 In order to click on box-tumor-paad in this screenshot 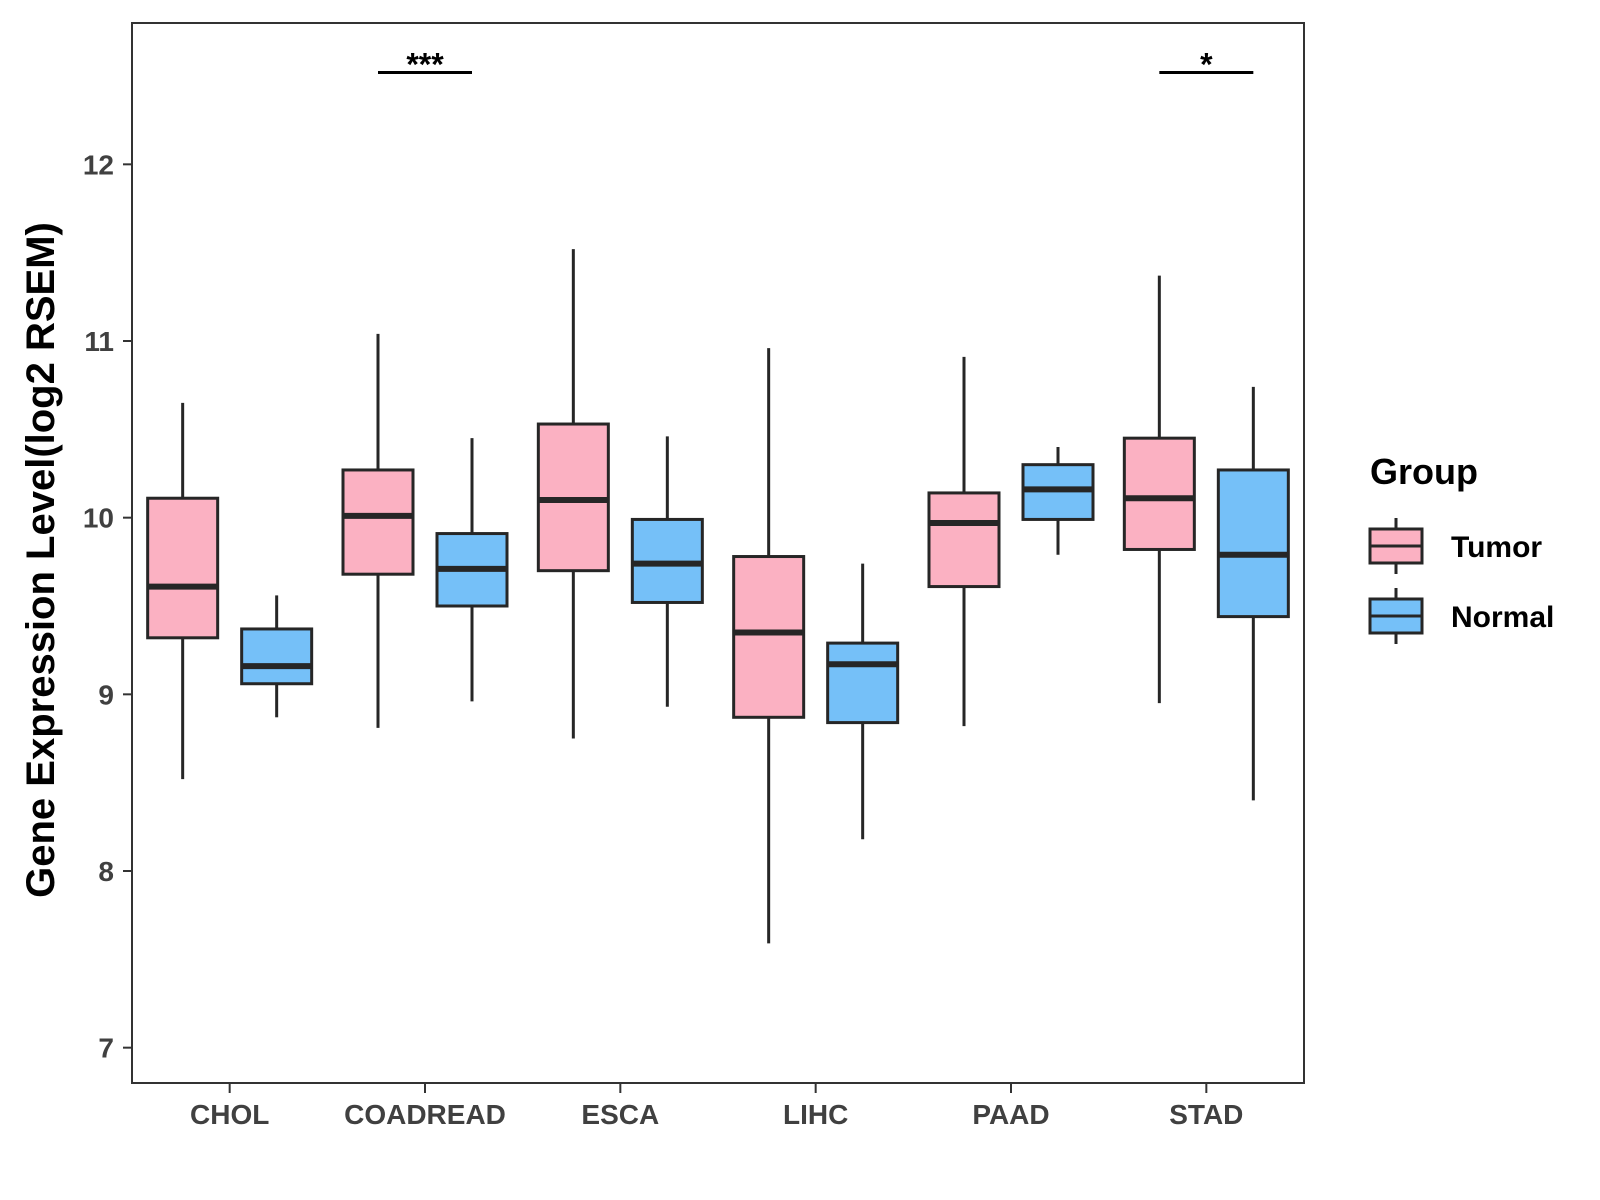, I will do `click(964, 541)`.